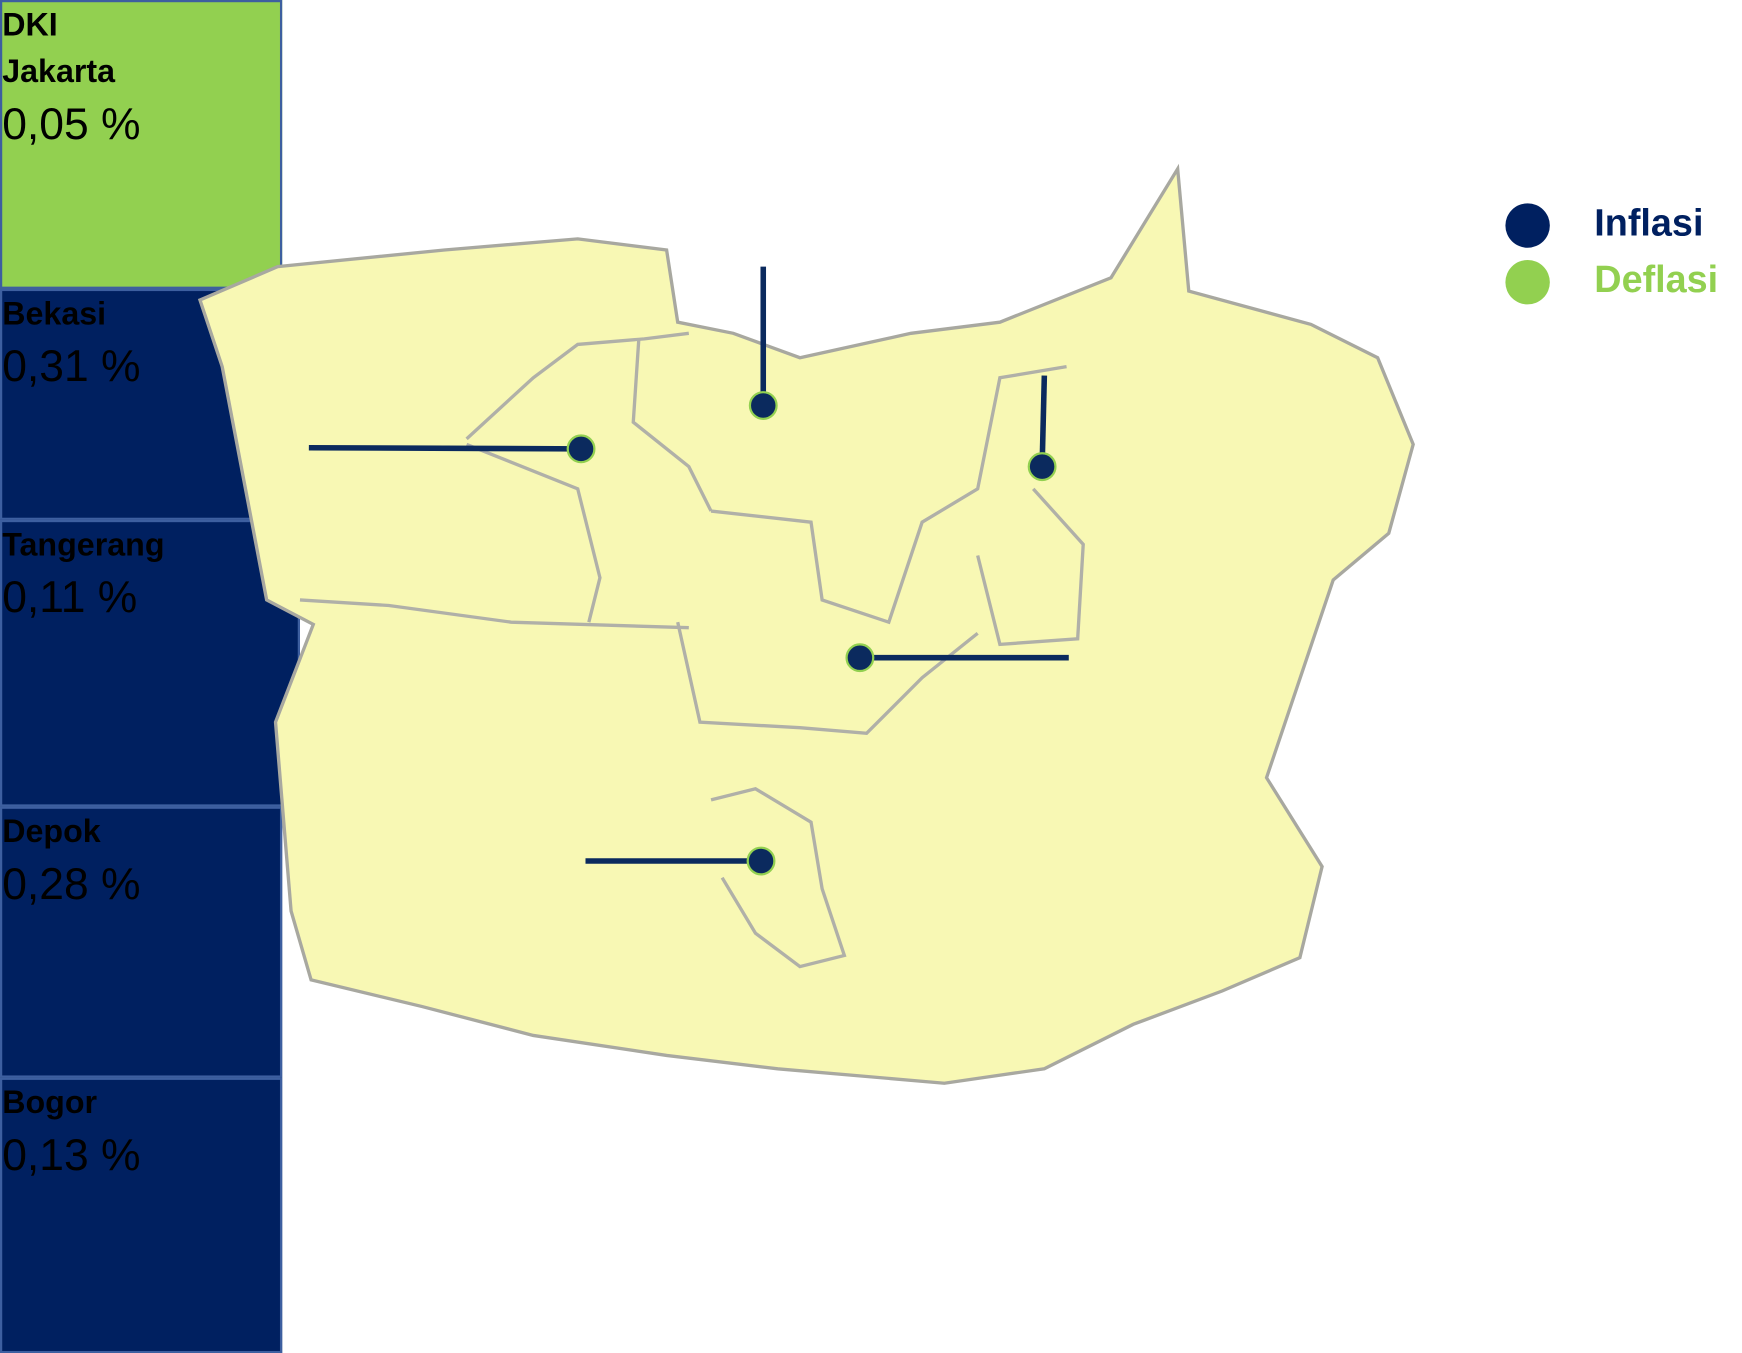  What do you see at coordinates (141, 1215) in the screenshot?
I see `region-bubble: Bogor 0,13 %` at bounding box center [141, 1215].